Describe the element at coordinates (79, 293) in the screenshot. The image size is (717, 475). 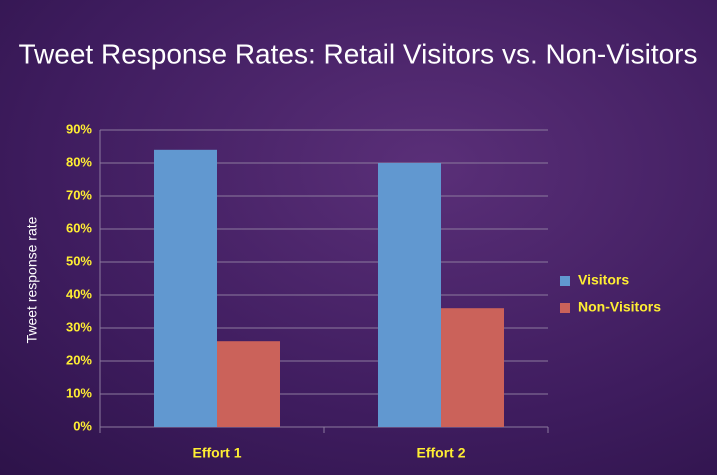
I see `y-tick-label: 40%` at that location.